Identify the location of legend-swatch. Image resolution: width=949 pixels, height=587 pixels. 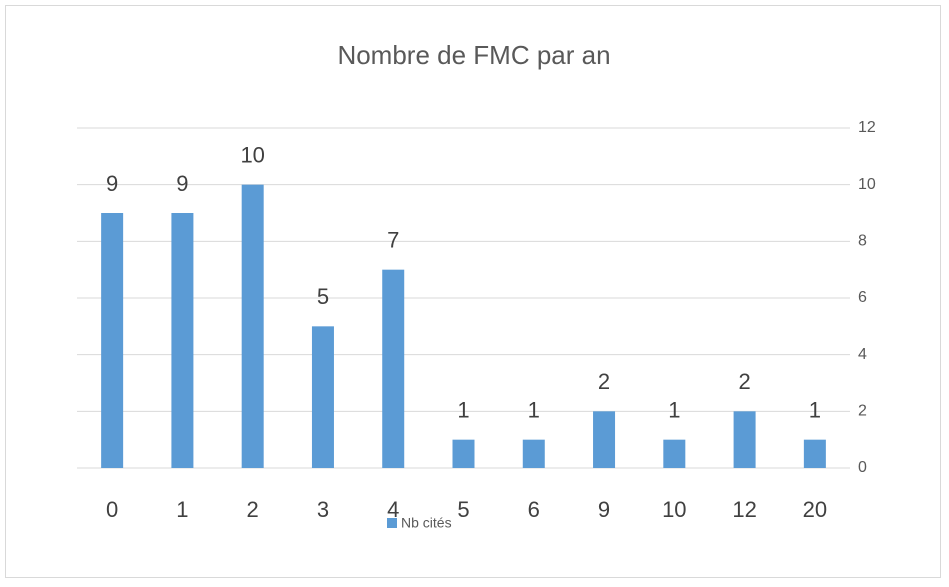
(392, 523).